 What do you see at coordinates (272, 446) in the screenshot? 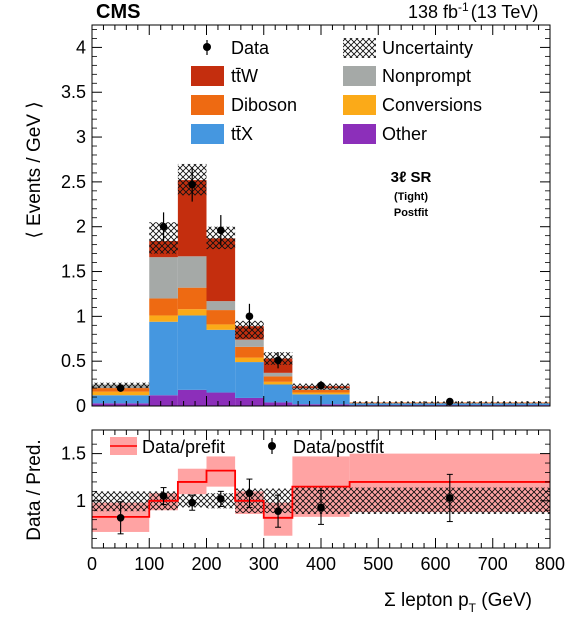
I see `postfit-marker-icon` at bounding box center [272, 446].